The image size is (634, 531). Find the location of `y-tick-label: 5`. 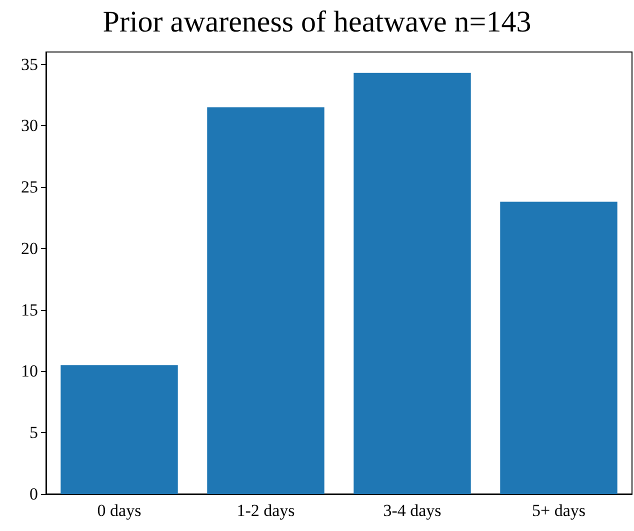

y-tick-label: 5 is located at coordinates (34, 432).